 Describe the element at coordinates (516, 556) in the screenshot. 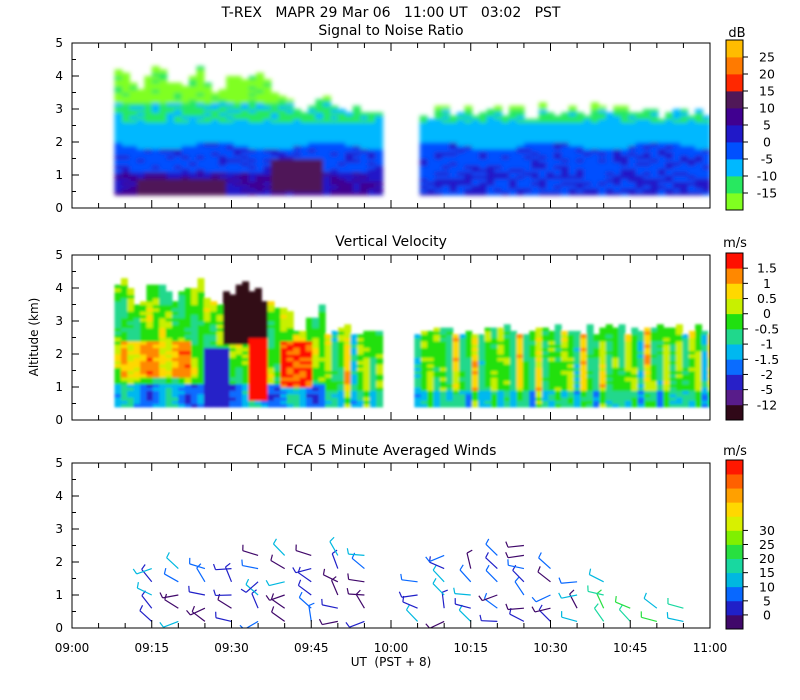

I see `wind-barb` at that location.